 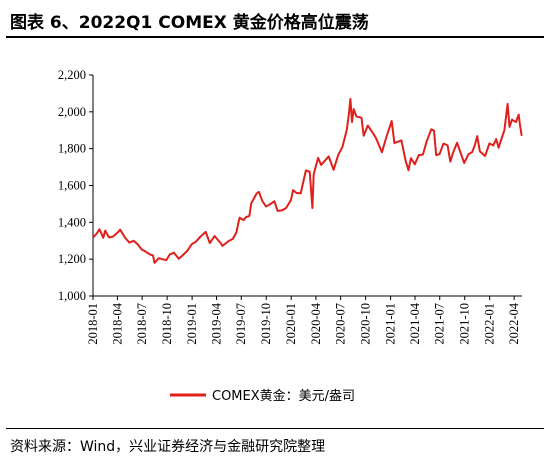 I want to click on y-tick-label: 1,000, so click(x=72, y=296).